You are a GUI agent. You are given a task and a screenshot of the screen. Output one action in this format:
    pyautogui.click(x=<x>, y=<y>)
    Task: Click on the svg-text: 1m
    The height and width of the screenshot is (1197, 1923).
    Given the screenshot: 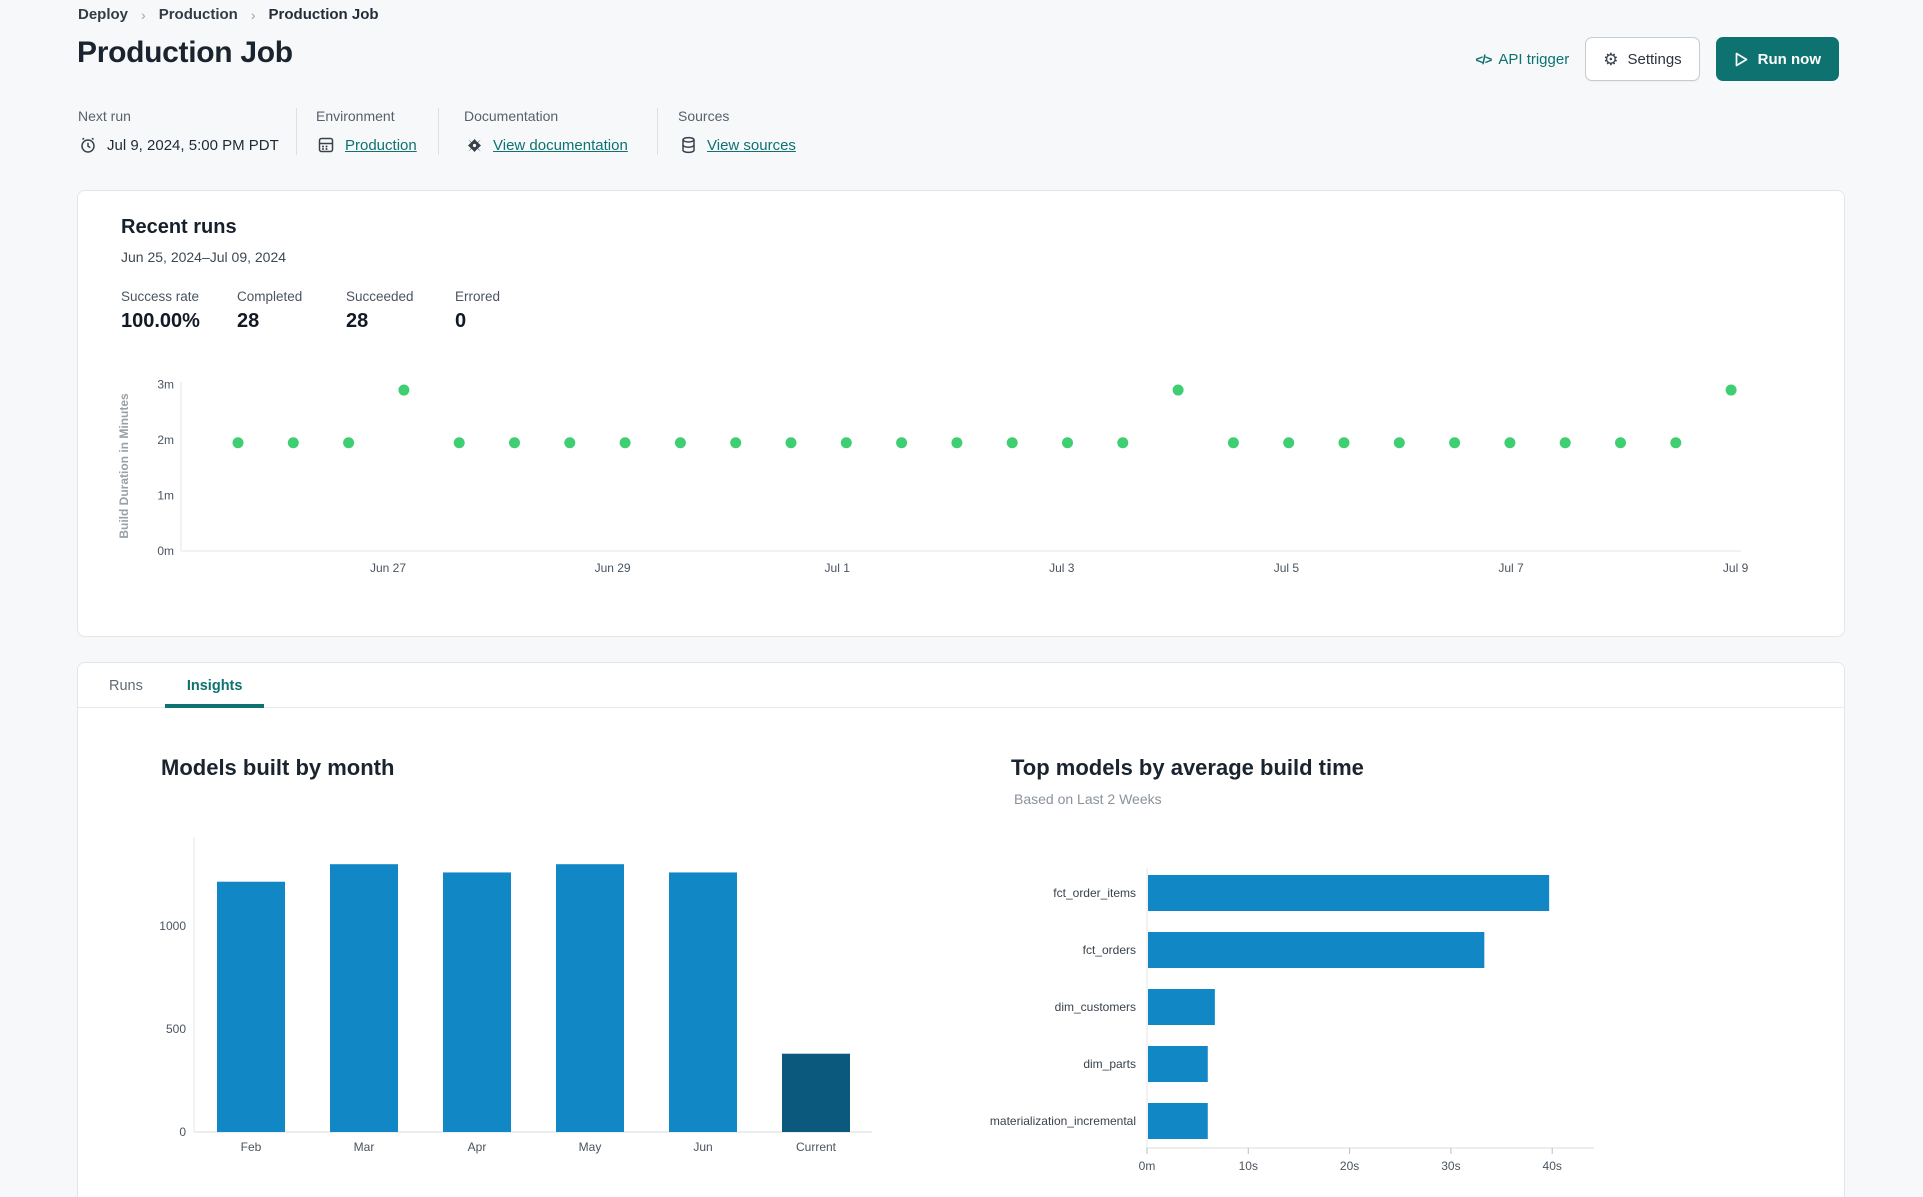 What is the action you would take?
    pyautogui.click(x=165, y=496)
    